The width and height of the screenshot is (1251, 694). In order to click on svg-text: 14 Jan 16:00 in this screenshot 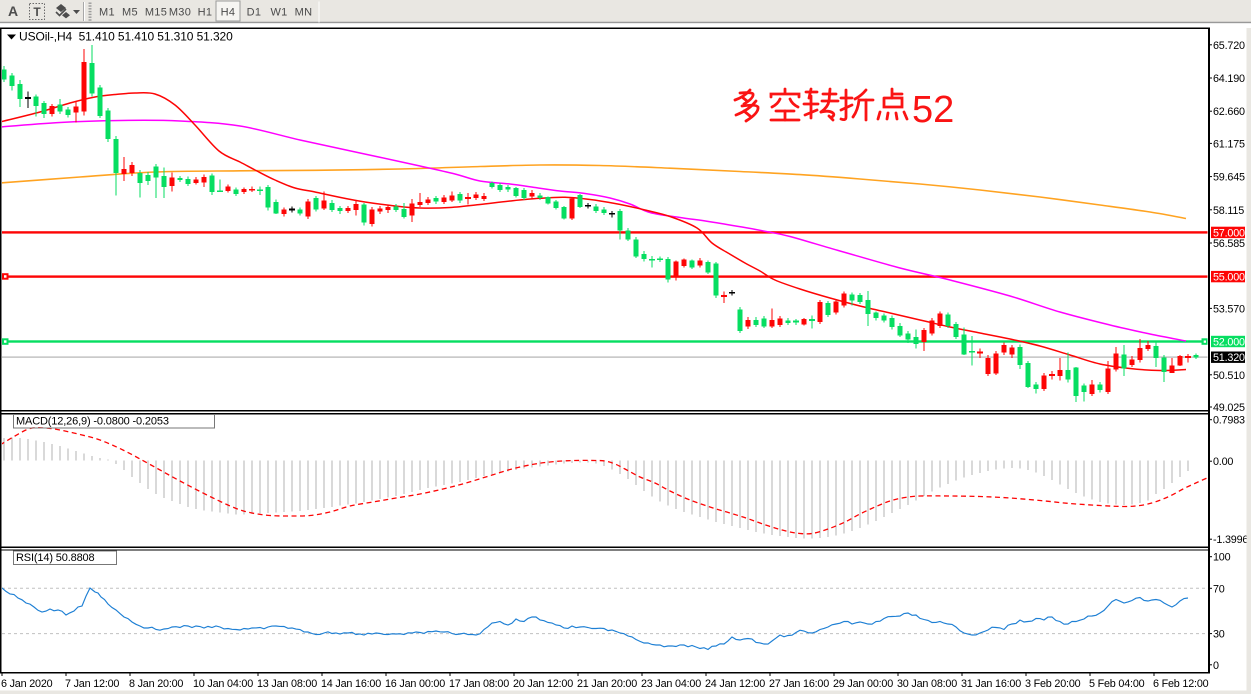, I will do `click(351, 684)`.